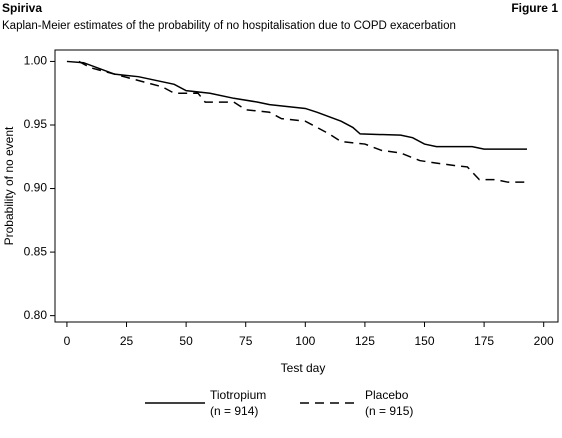 This screenshot has width=562, height=438. What do you see at coordinates (424, 341) in the screenshot?
I see `x-tick-label: 150` at bounding box center [424, 341].